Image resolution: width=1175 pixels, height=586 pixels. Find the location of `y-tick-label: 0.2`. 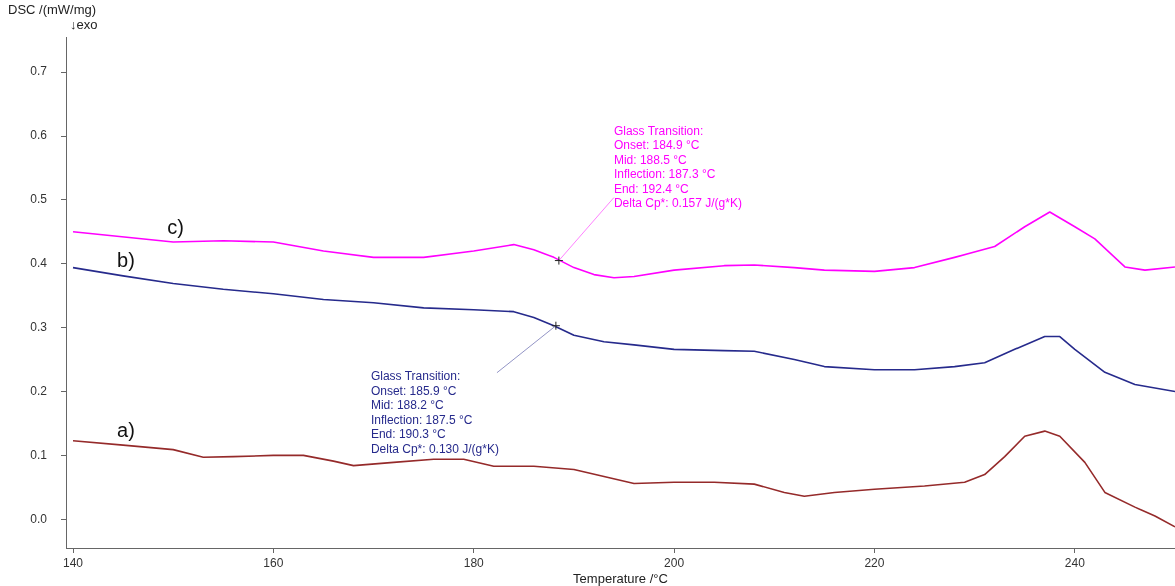

y-tick-label: 0.2 is located at coordinates (39, 390).